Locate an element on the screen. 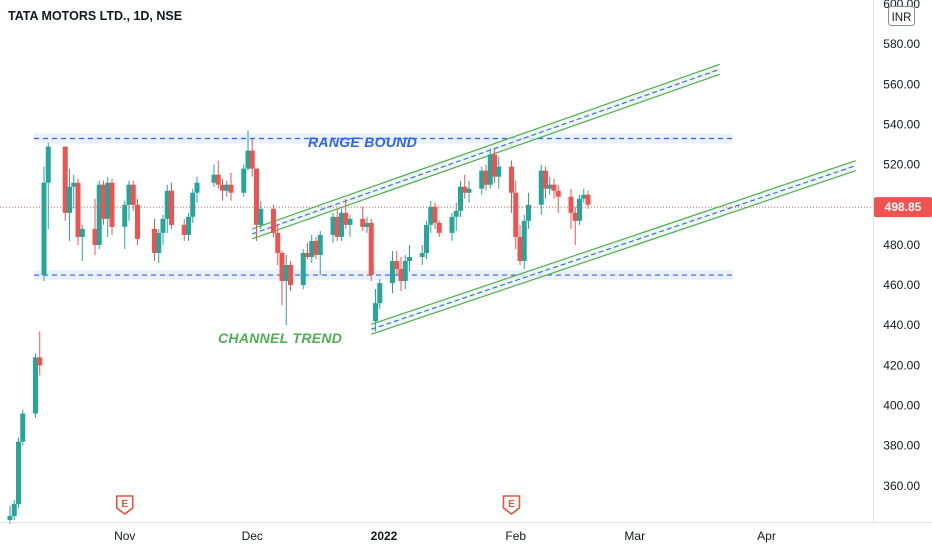 Image resolution: width=932 pixels, height=555 pixels. last-price-tag-box is located at coordinates (903, 207).